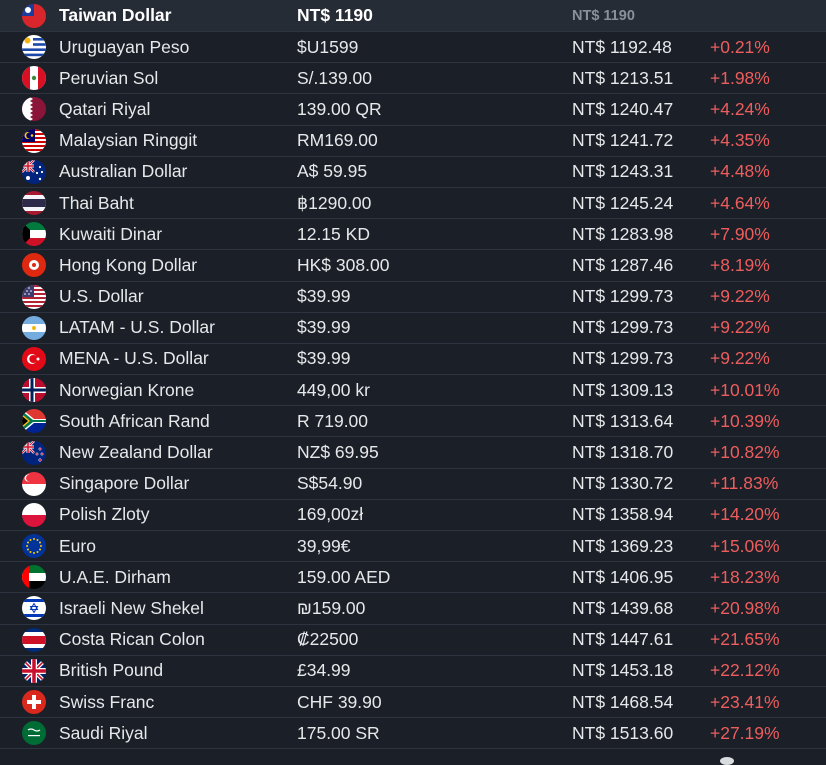  What do you see at coordinates (333, 233) in the screenshot?
I see `currency-local-price: 12.15 KD` at bounding box center [333, 233].